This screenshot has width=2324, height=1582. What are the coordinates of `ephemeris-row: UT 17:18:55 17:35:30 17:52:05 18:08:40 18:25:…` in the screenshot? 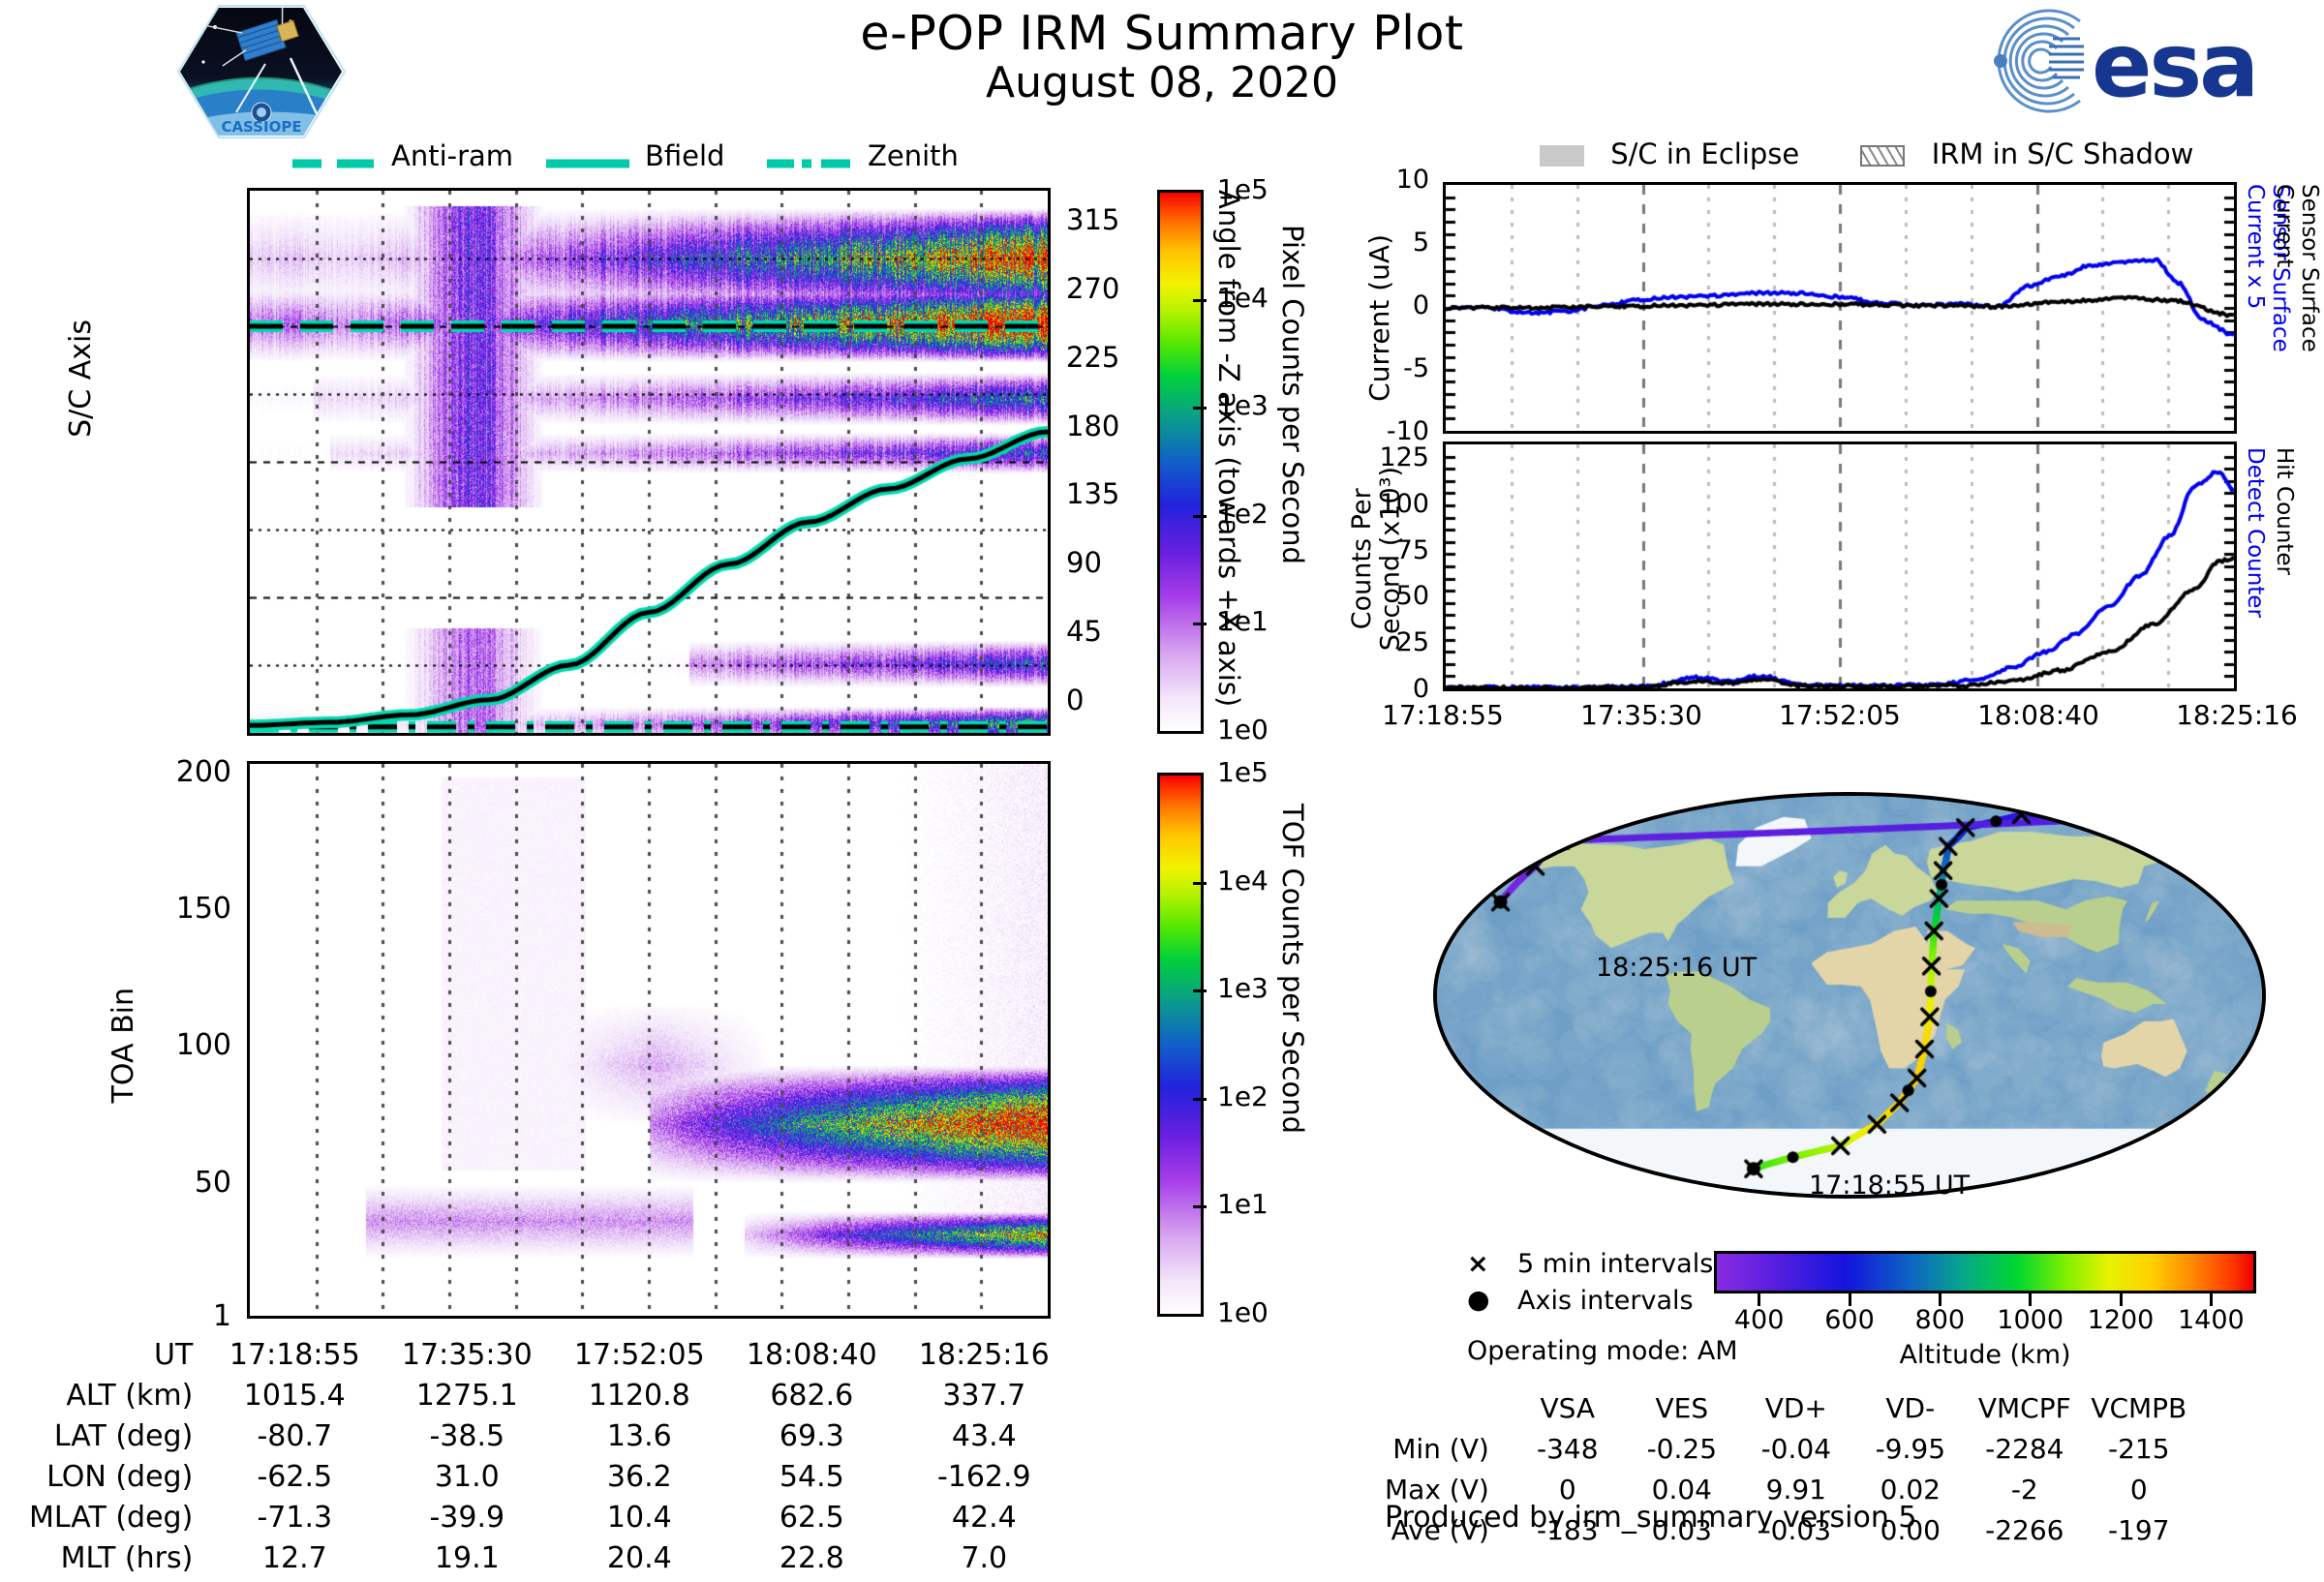 It's located at (549, 1358).